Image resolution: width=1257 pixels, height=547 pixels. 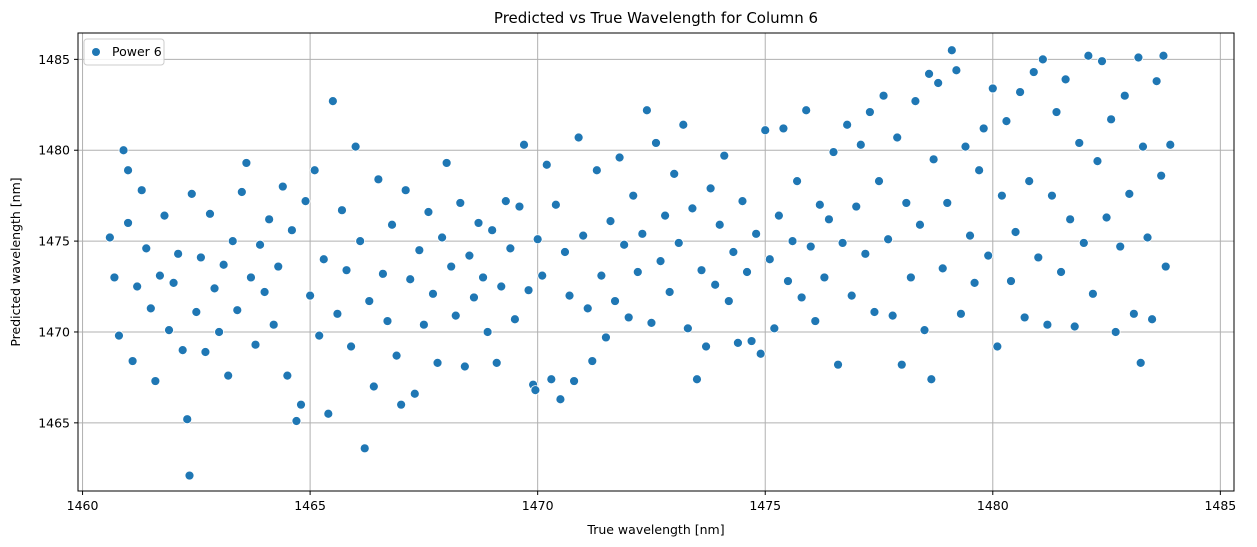 What do you see at coordinates (58, 241) in the screenshot?
I see `y-axis: 1465 1470 1475 1480 1485` at bounding box center [58, 241].